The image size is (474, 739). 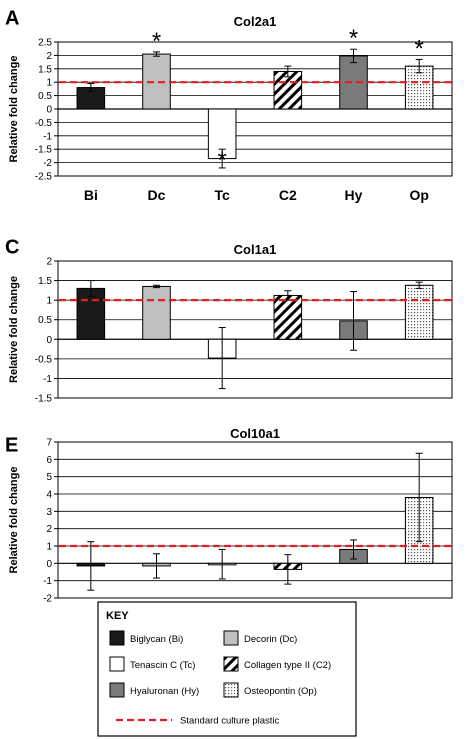 What do you see at coordinates (91, 195) in the screenshot?
I see `x-tick-label: Bi` at bounding box center [91, 195].